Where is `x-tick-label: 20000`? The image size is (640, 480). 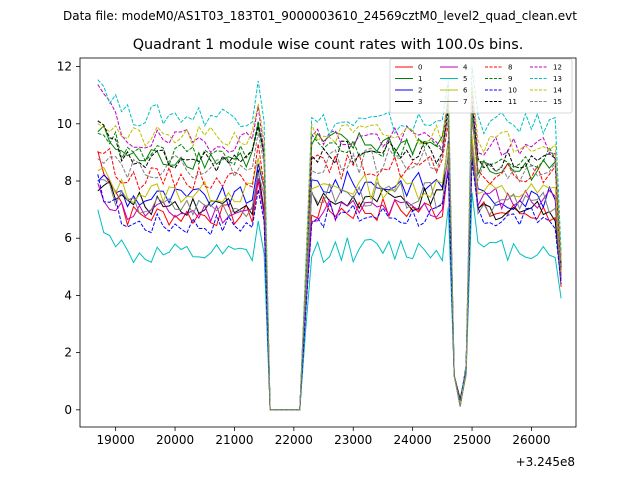 x-tick-label: 20000 is located at coordinates (175, 440).